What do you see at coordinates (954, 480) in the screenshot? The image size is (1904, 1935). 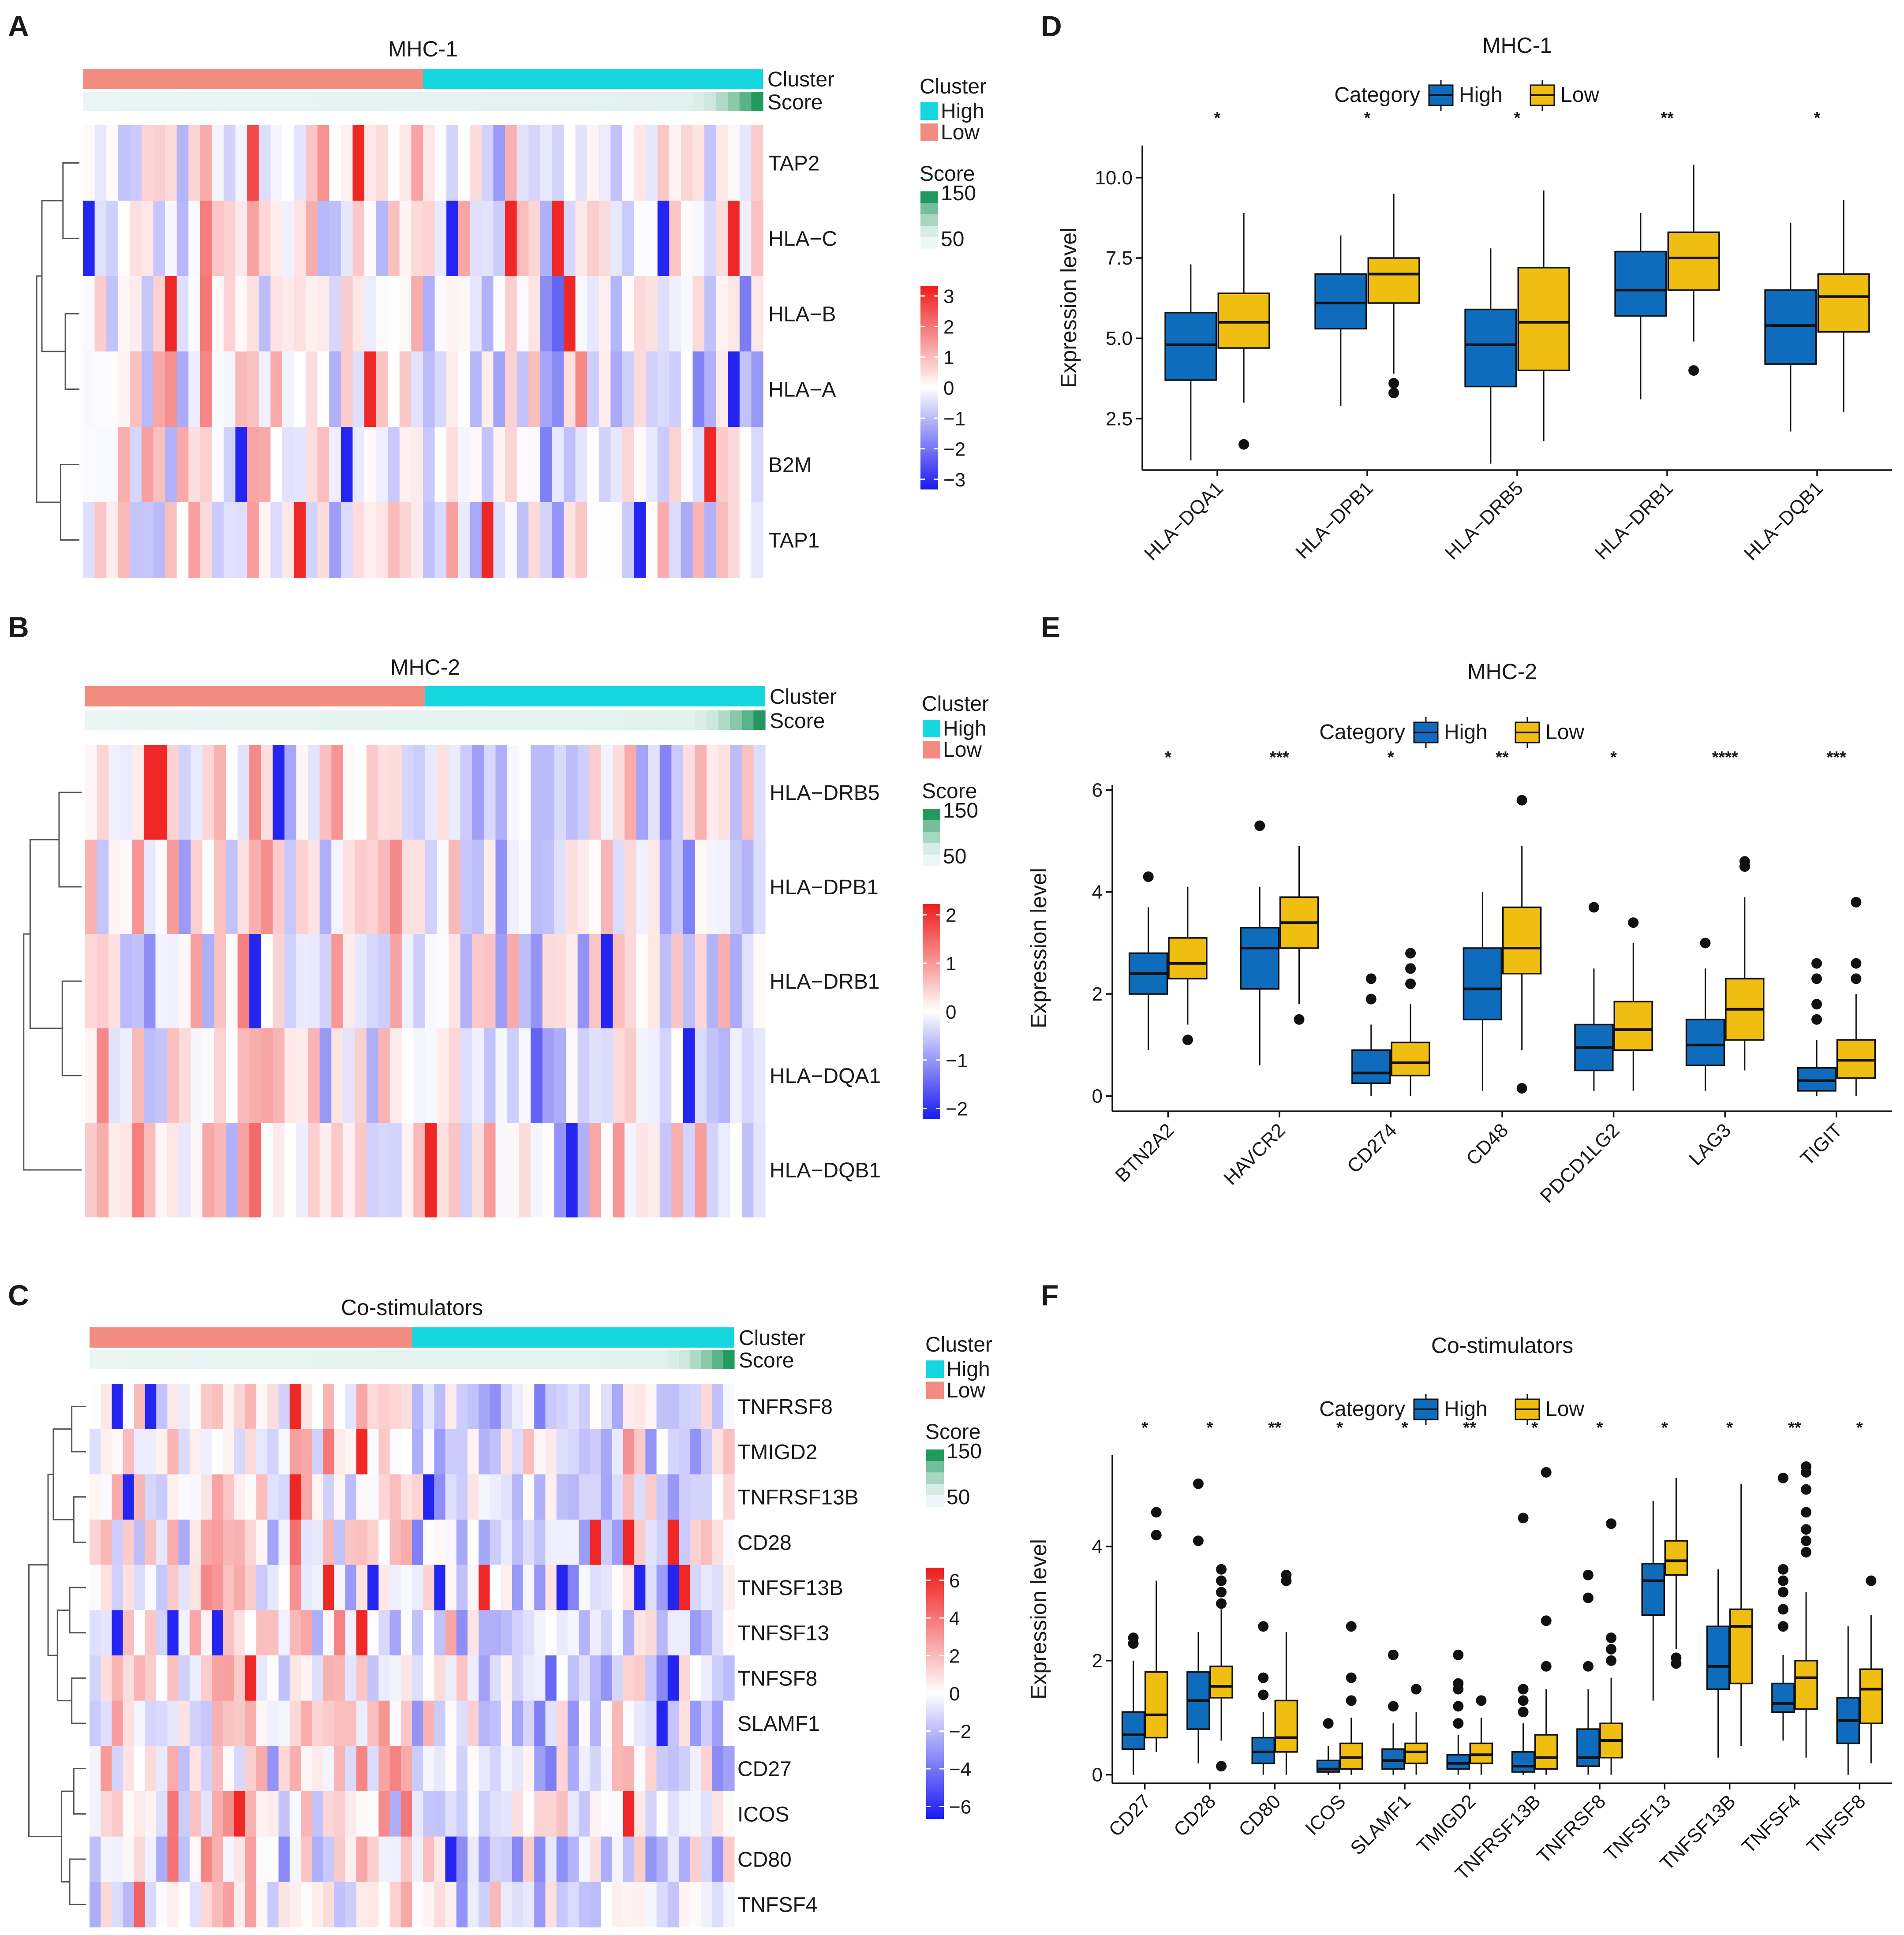 I see `color-scale-tick-label: −3` at bounding box center [954, 480].